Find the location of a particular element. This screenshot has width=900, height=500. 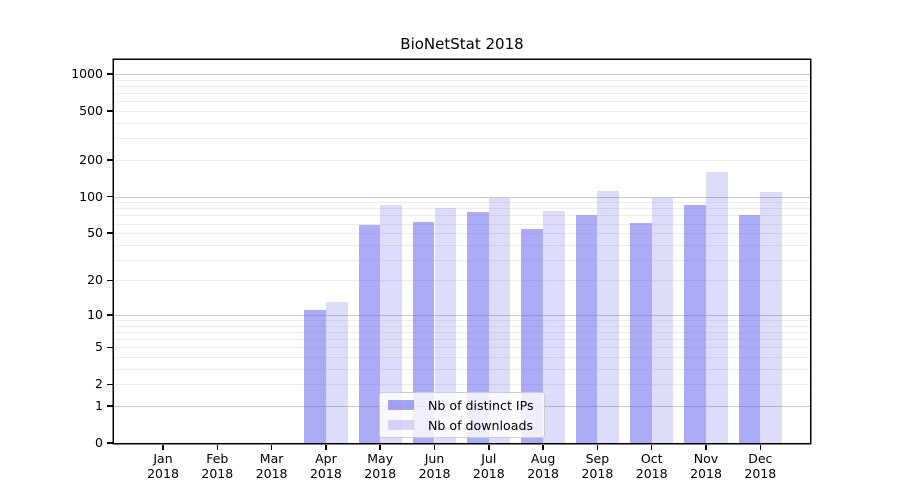

x-tick-label: Mar 2018 is located at coordinates (272, 466).